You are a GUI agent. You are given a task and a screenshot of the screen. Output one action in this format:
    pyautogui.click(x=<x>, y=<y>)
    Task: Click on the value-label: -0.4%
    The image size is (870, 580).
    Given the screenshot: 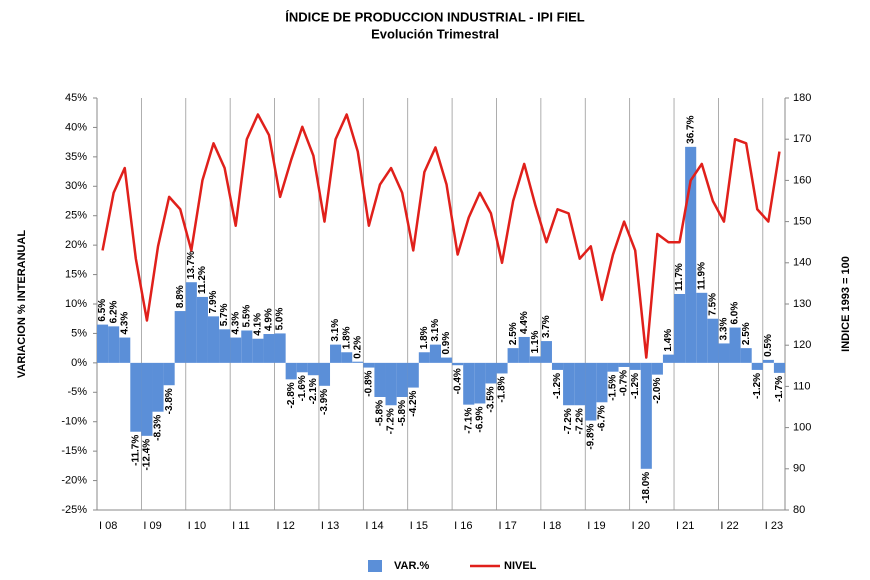 What is the action you would take?
    pyautogui.click(x=457, y=381)
    